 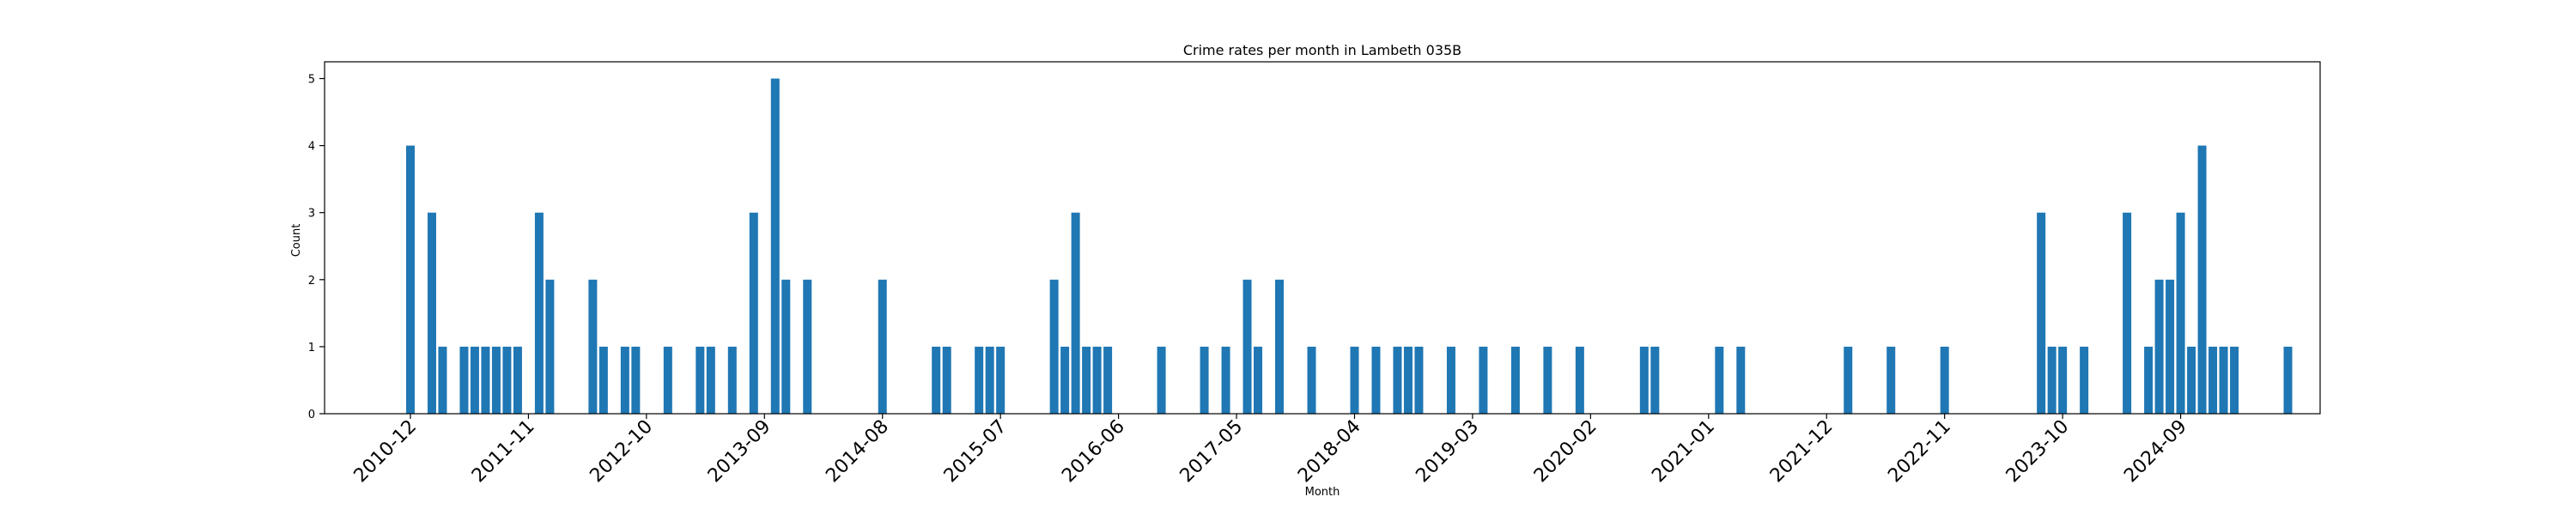 What do you see at coordinates (1093, 452) in the screenshot?
I see `x-tick-label: 2016-06` at bounding box center [1093, 452].